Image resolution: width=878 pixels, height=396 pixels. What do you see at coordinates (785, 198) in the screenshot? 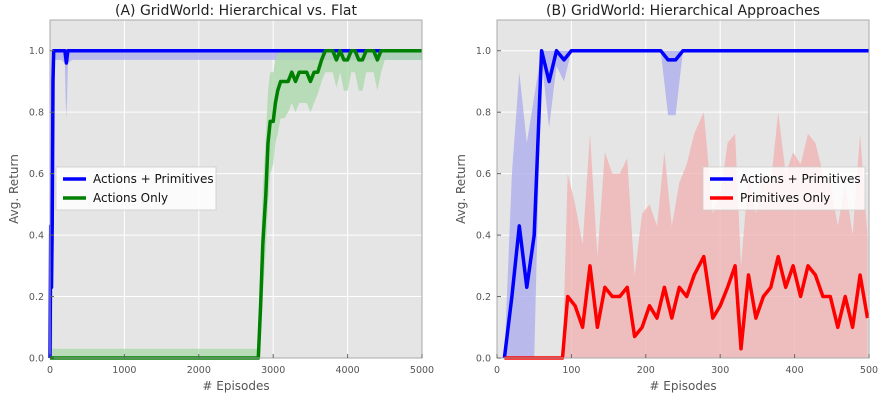
I see `legend-label-primitives-only: Primitives Only` at bounding box center [785, 198].